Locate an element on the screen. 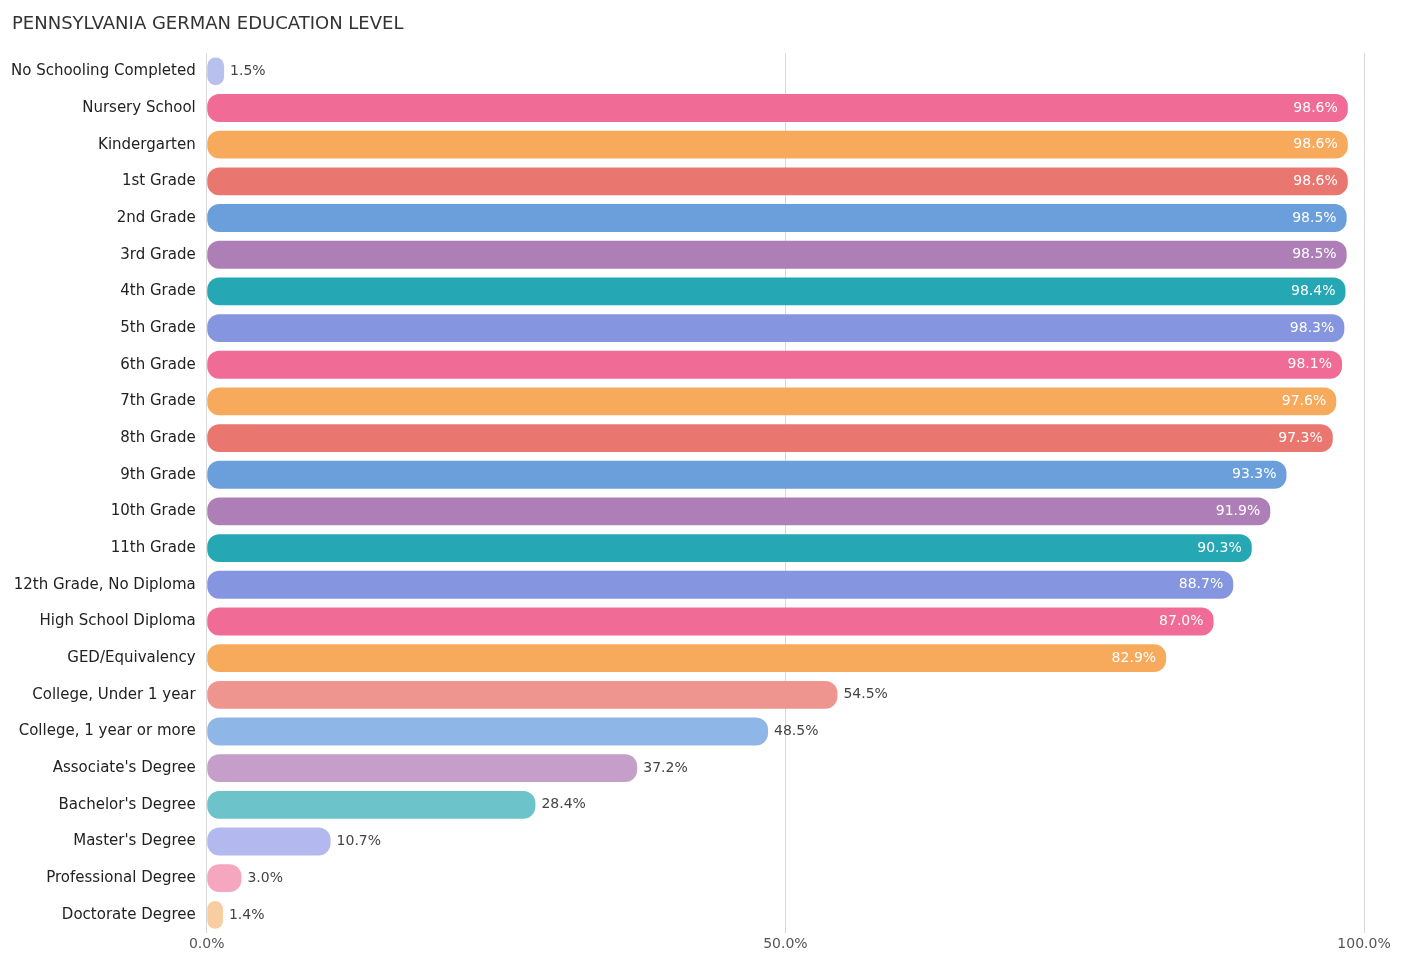 The width and height of the screenshot is (1406, 976). x-tick-label: 100.0% is located at coordinates (1364, 943).